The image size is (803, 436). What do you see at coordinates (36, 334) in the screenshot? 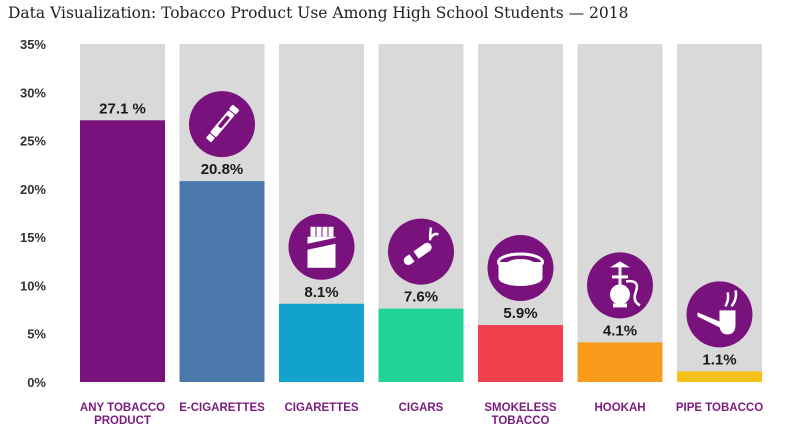
I see `y-tick-label: 5%` at bounding box center [36, 334].